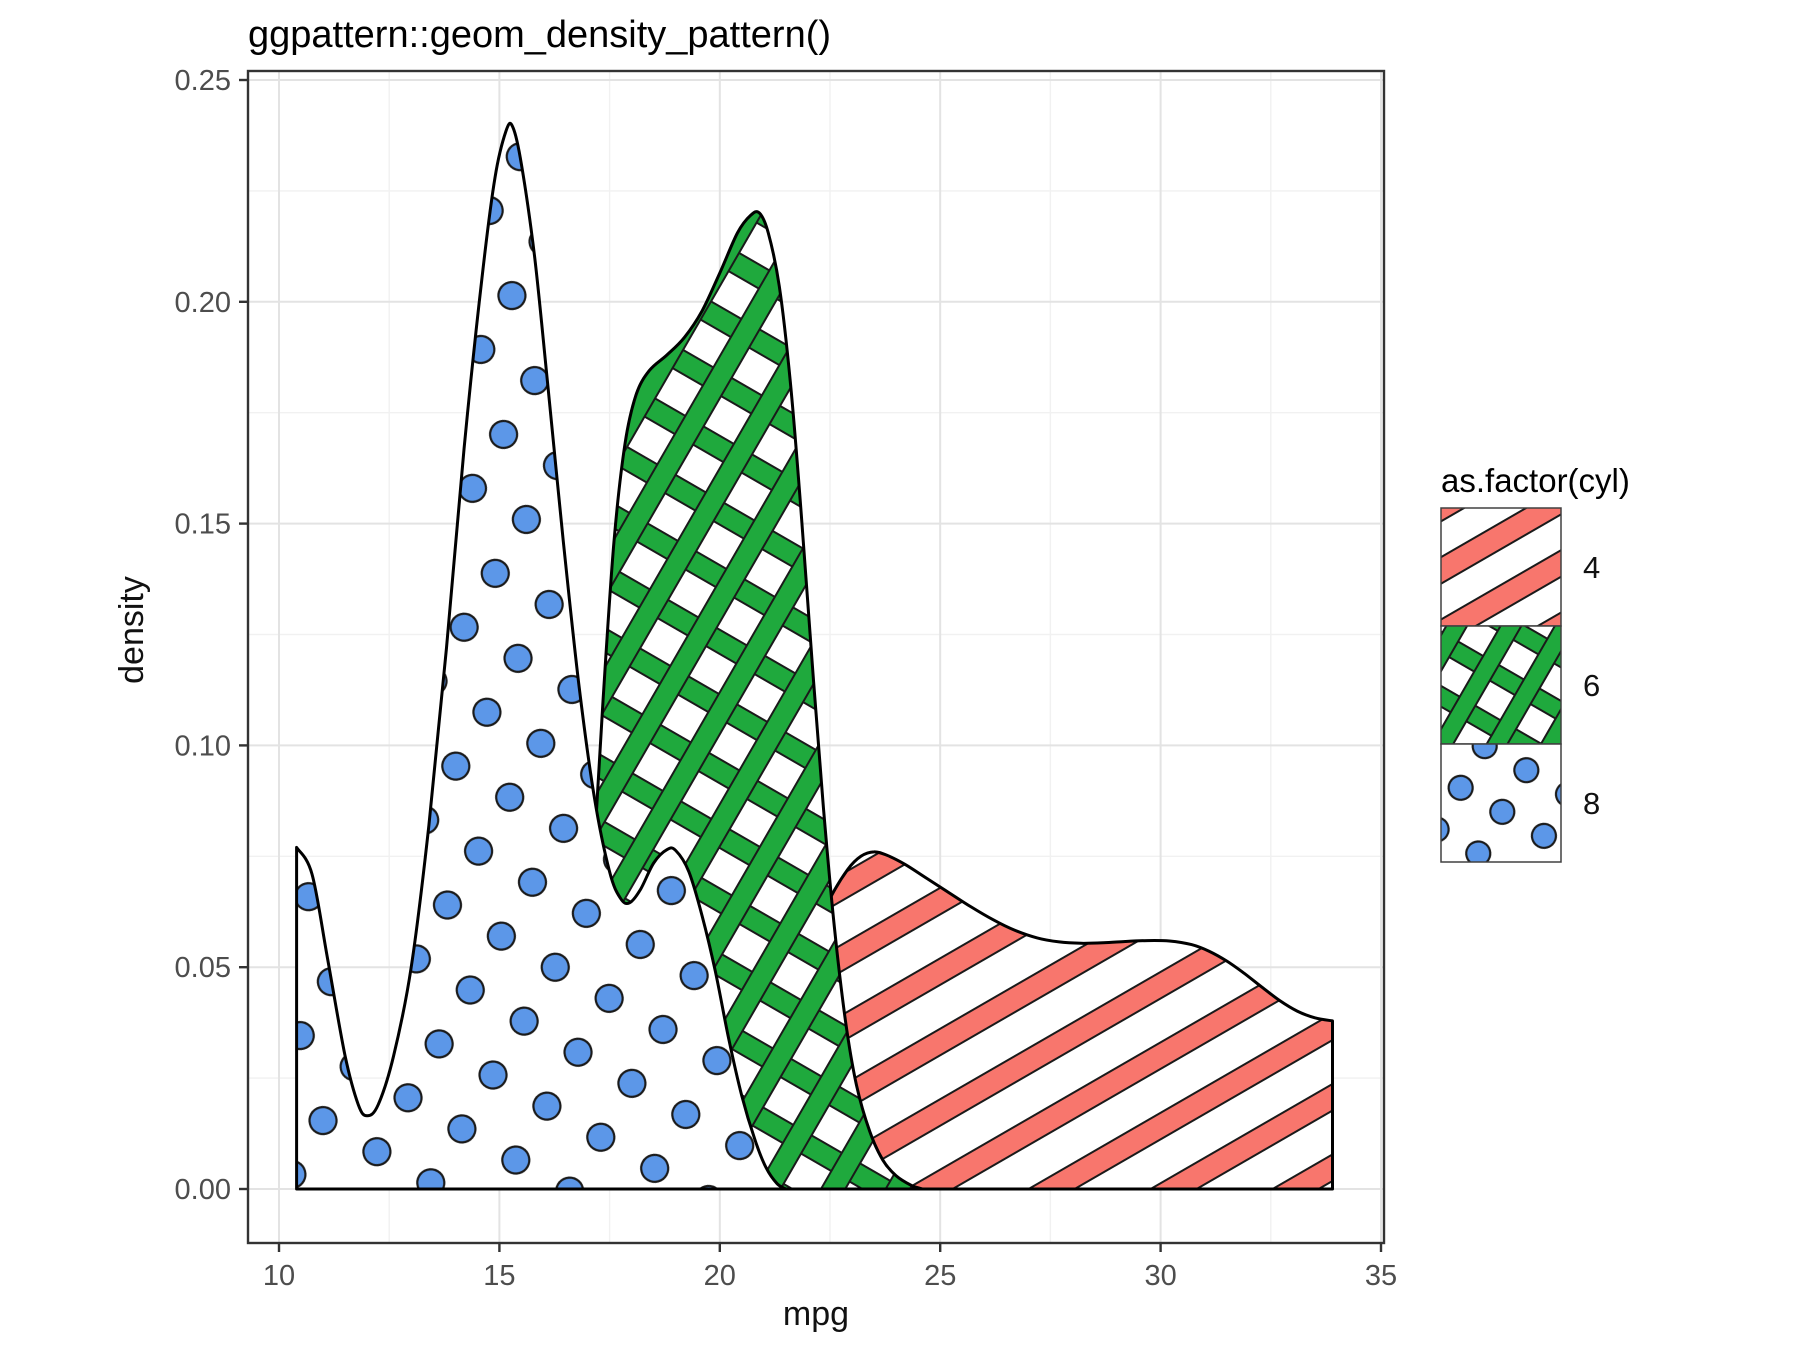 The image size is (1800, 1350). Describe the element at coordinates (1381, 1276) in the screenshot. I see `x-tick-label: 35` at that location.